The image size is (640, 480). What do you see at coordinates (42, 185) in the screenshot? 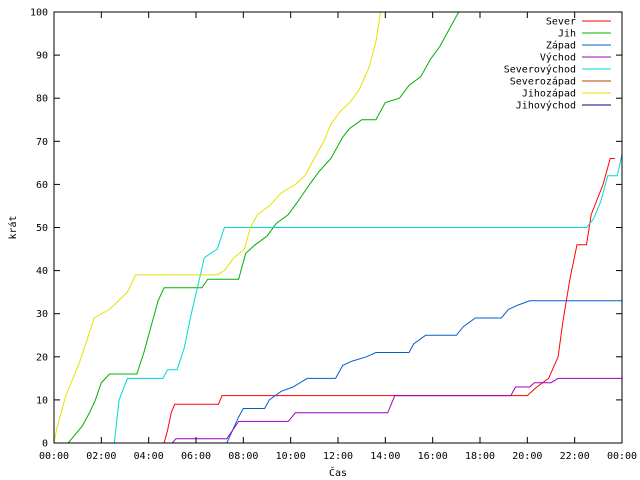
I see `y-tick-label: 60` at bounding box center [42, 185].